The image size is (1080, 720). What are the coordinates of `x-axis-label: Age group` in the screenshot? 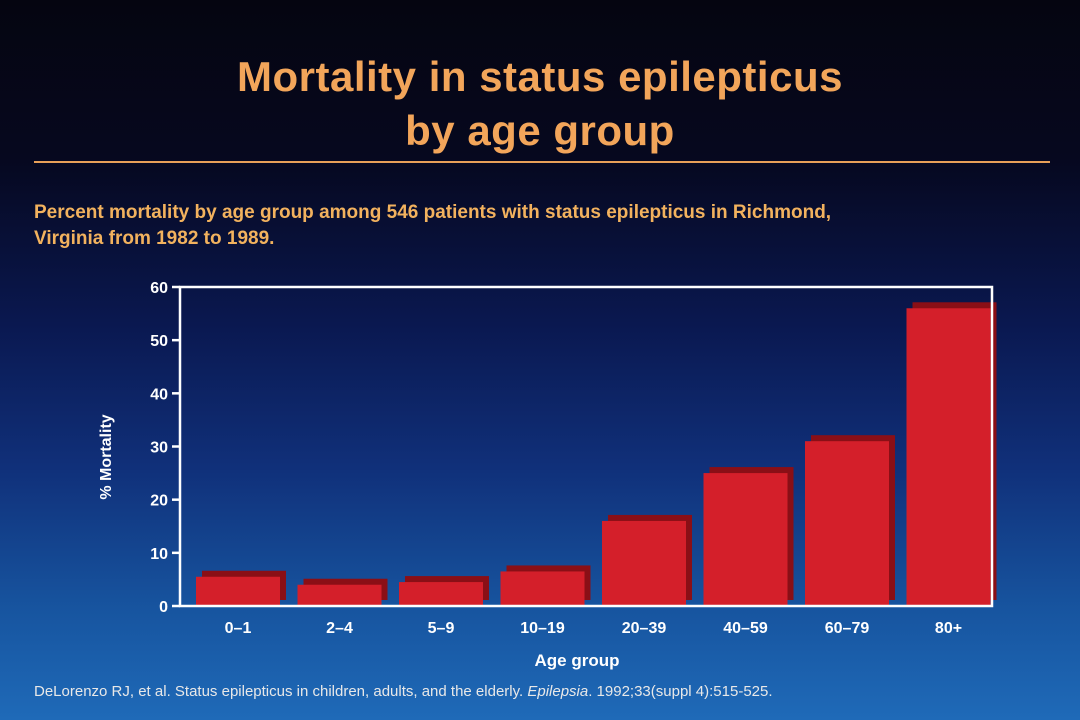 It's located at (577, 660).